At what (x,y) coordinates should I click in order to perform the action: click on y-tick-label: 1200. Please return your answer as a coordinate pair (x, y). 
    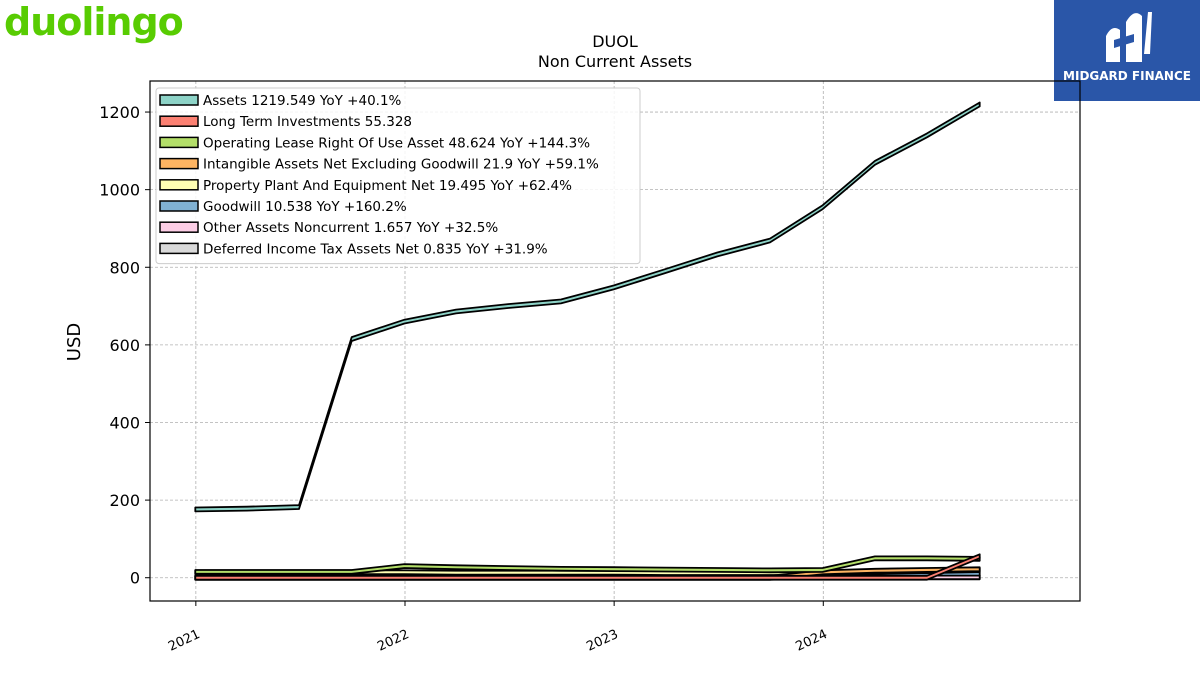
    Looking at the image, I should click on (119, 112).